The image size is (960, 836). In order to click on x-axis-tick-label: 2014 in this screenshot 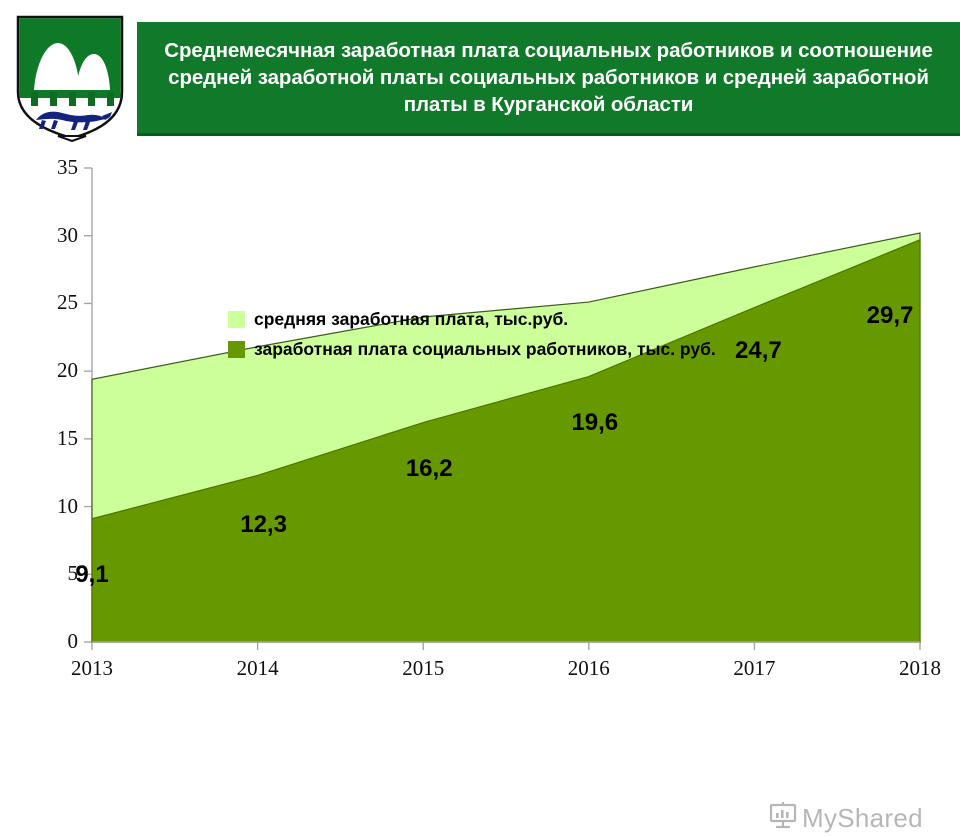, I will do `click(257, 668)`.